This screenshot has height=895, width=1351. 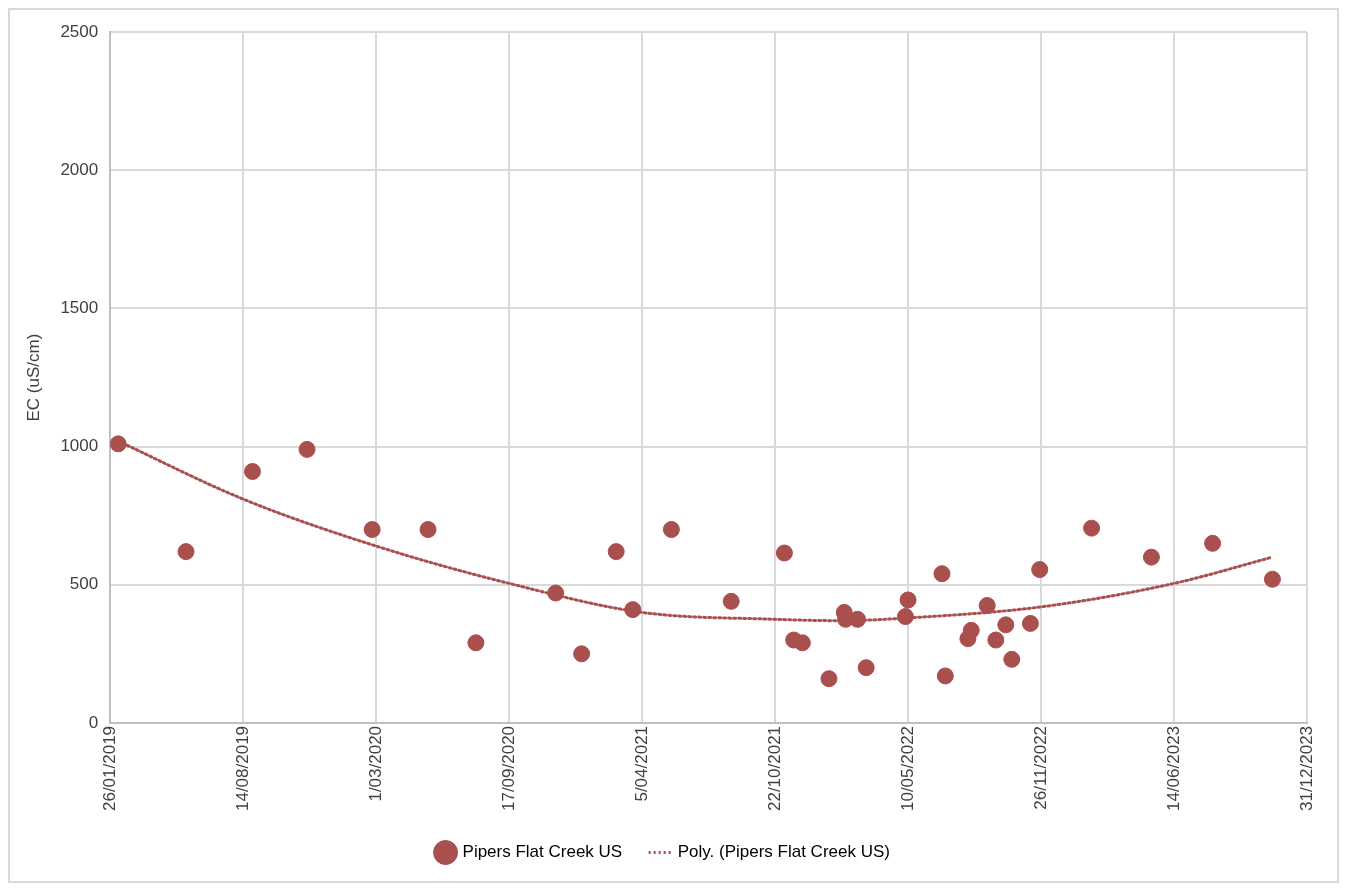 What do you see at coordinates (1306, 768) in the screenshot?
I see `x-tick-label: 31/12/2023` at bounding box center [1306, 768].